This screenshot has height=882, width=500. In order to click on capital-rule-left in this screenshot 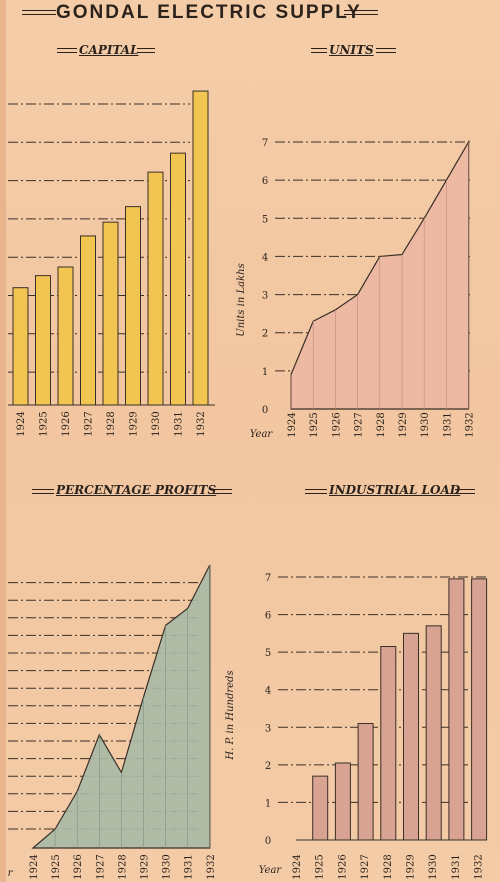, I will do `click(67, 50)`.